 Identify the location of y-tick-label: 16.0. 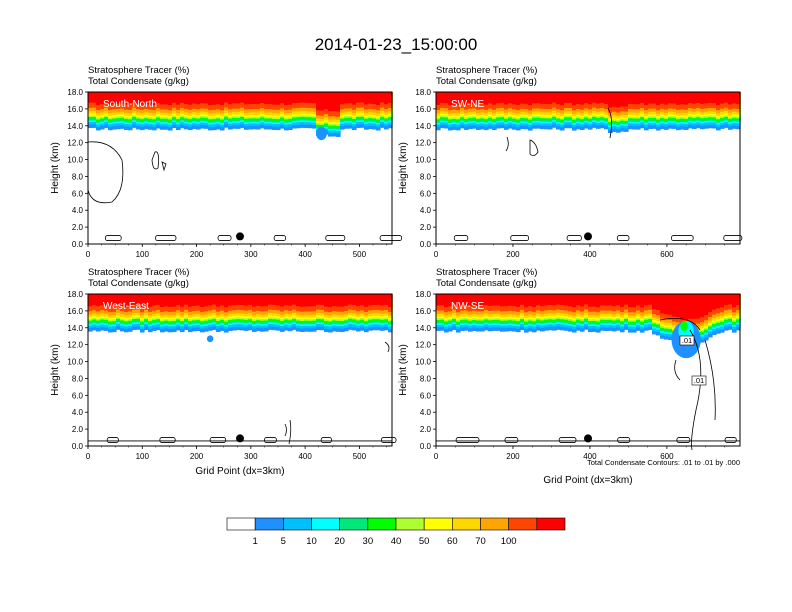
(423, 311).